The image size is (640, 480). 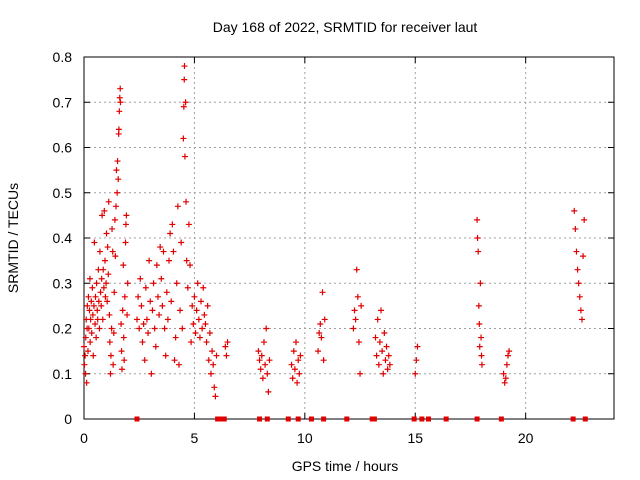 I want to click on y-tick-label: 0.8, so click(x=63, y=57).